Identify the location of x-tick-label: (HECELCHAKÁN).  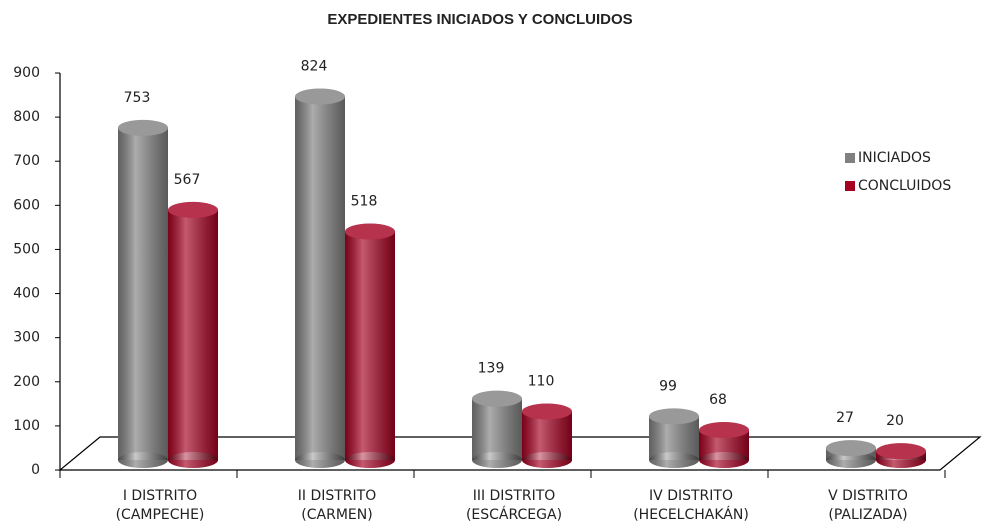
(691, 514).